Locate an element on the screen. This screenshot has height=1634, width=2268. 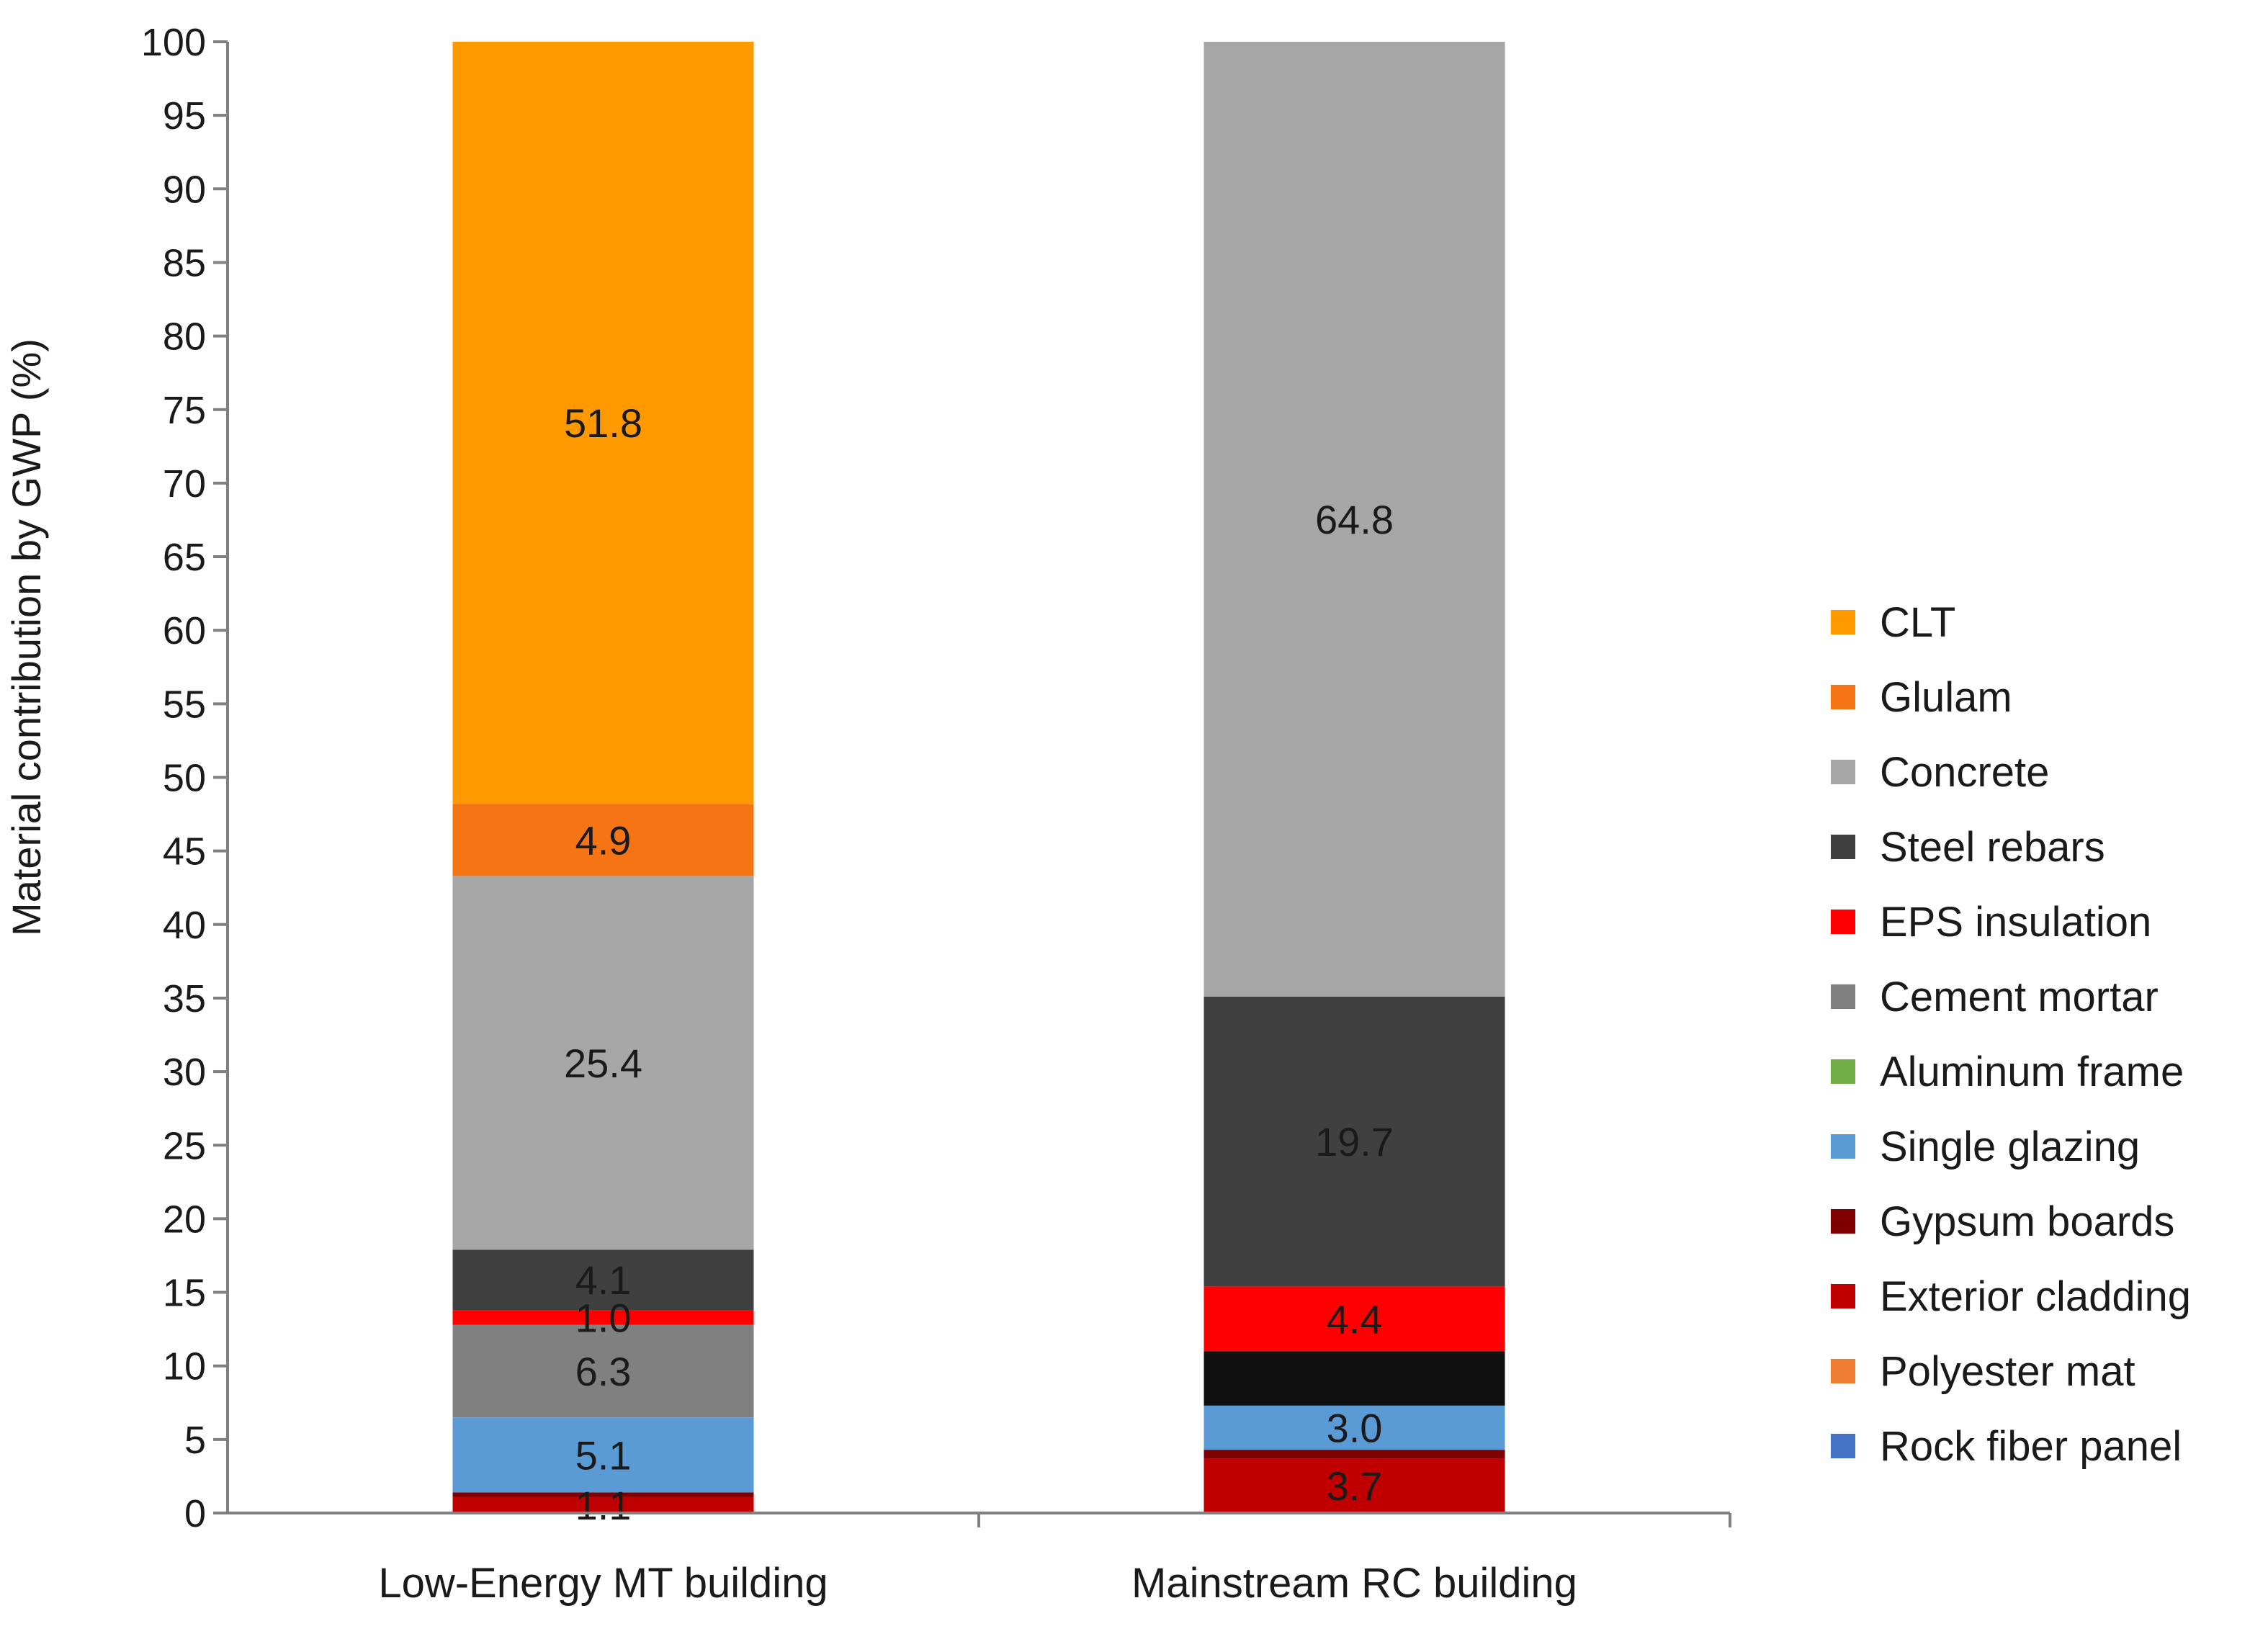
data-label-glulam: 4.9 is located at coordinates (604, 840).